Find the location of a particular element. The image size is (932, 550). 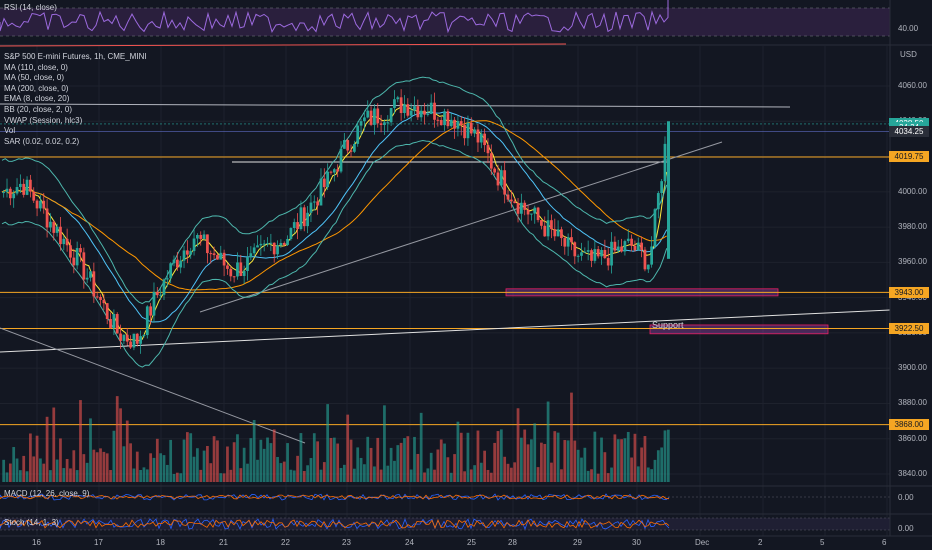

legend-vwap: VWAP (Session, hlc3) is located at coordinates (43, 120).